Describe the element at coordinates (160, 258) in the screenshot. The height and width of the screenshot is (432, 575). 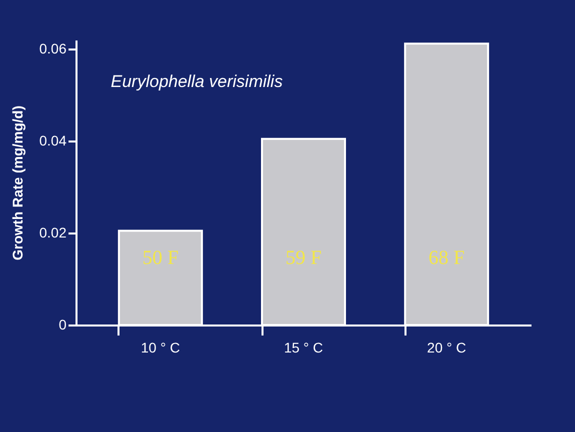
I see `annotation: 50 F` at that location.